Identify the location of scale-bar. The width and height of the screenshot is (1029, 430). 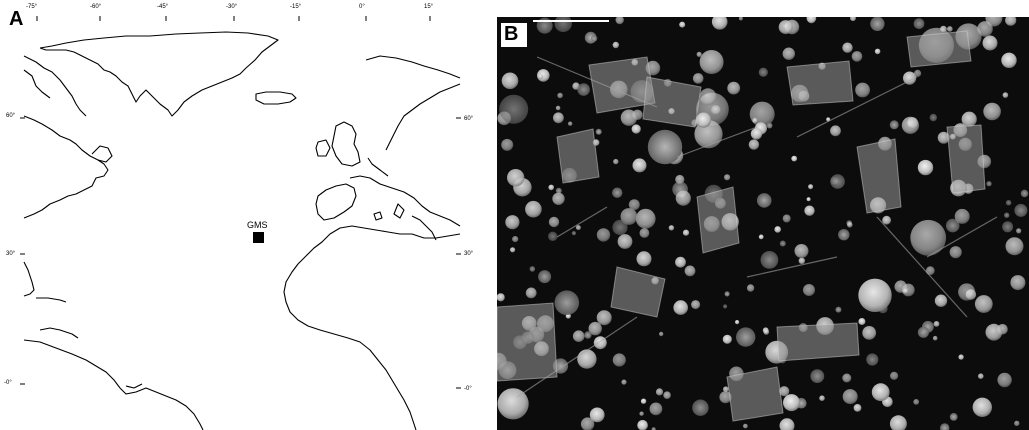
(571, 21).